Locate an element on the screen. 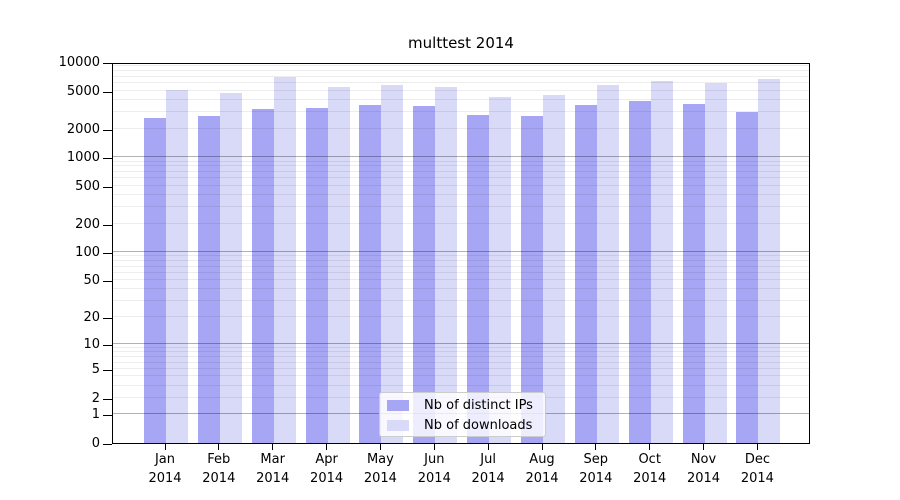 The image size is (900, 500). legend-label: Nb of distinct IPs is located at coordinates (478, 405).